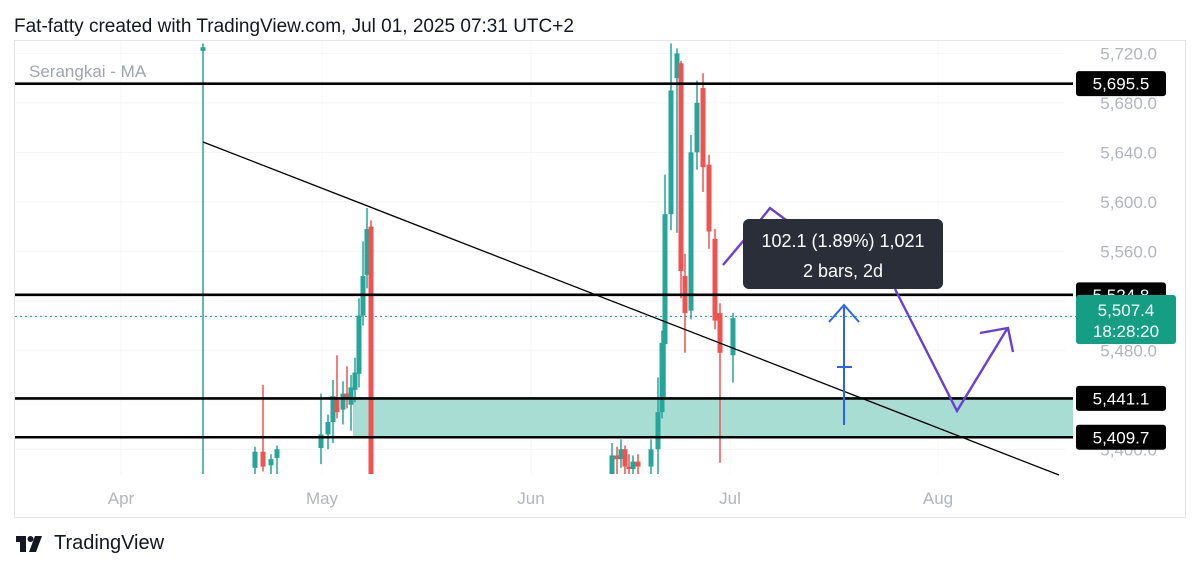 The height and width of the screenshot is (572, 1200). Describe the element at coordinates (1128, 202) in the screenshot. I see `y-tick-label: 5,600.0` at that location.